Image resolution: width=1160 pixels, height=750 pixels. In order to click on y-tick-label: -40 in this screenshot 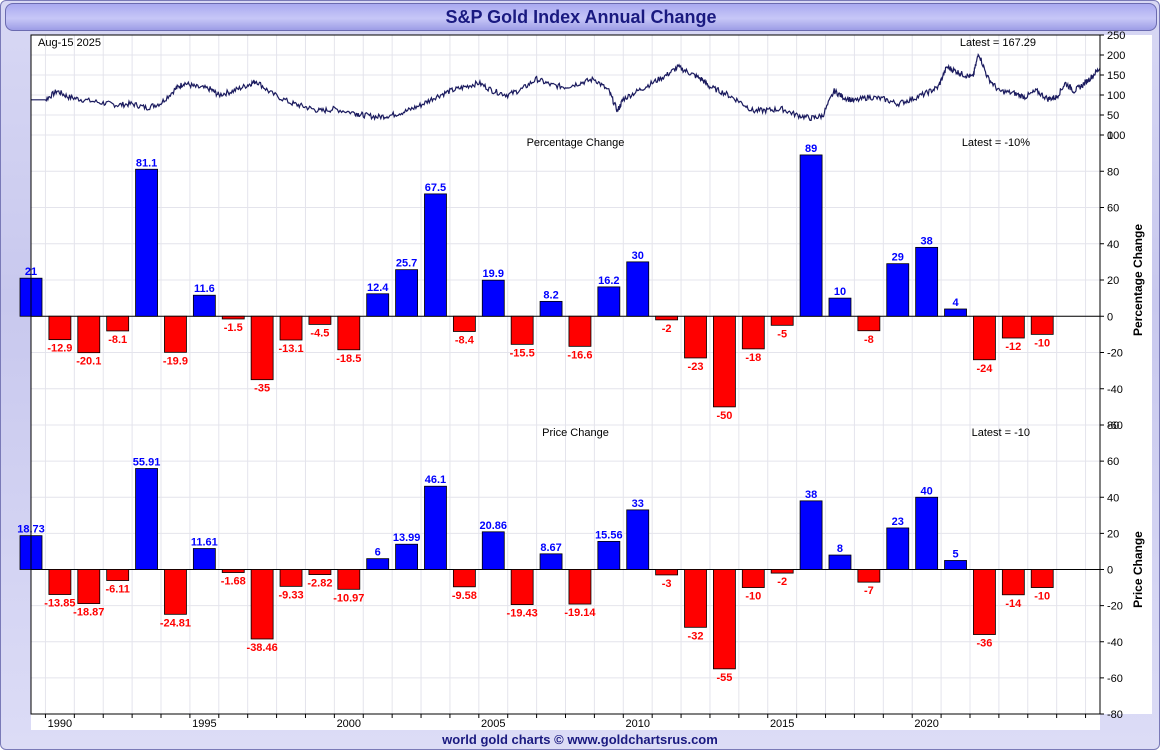, I will do `click(1115, 643)`.